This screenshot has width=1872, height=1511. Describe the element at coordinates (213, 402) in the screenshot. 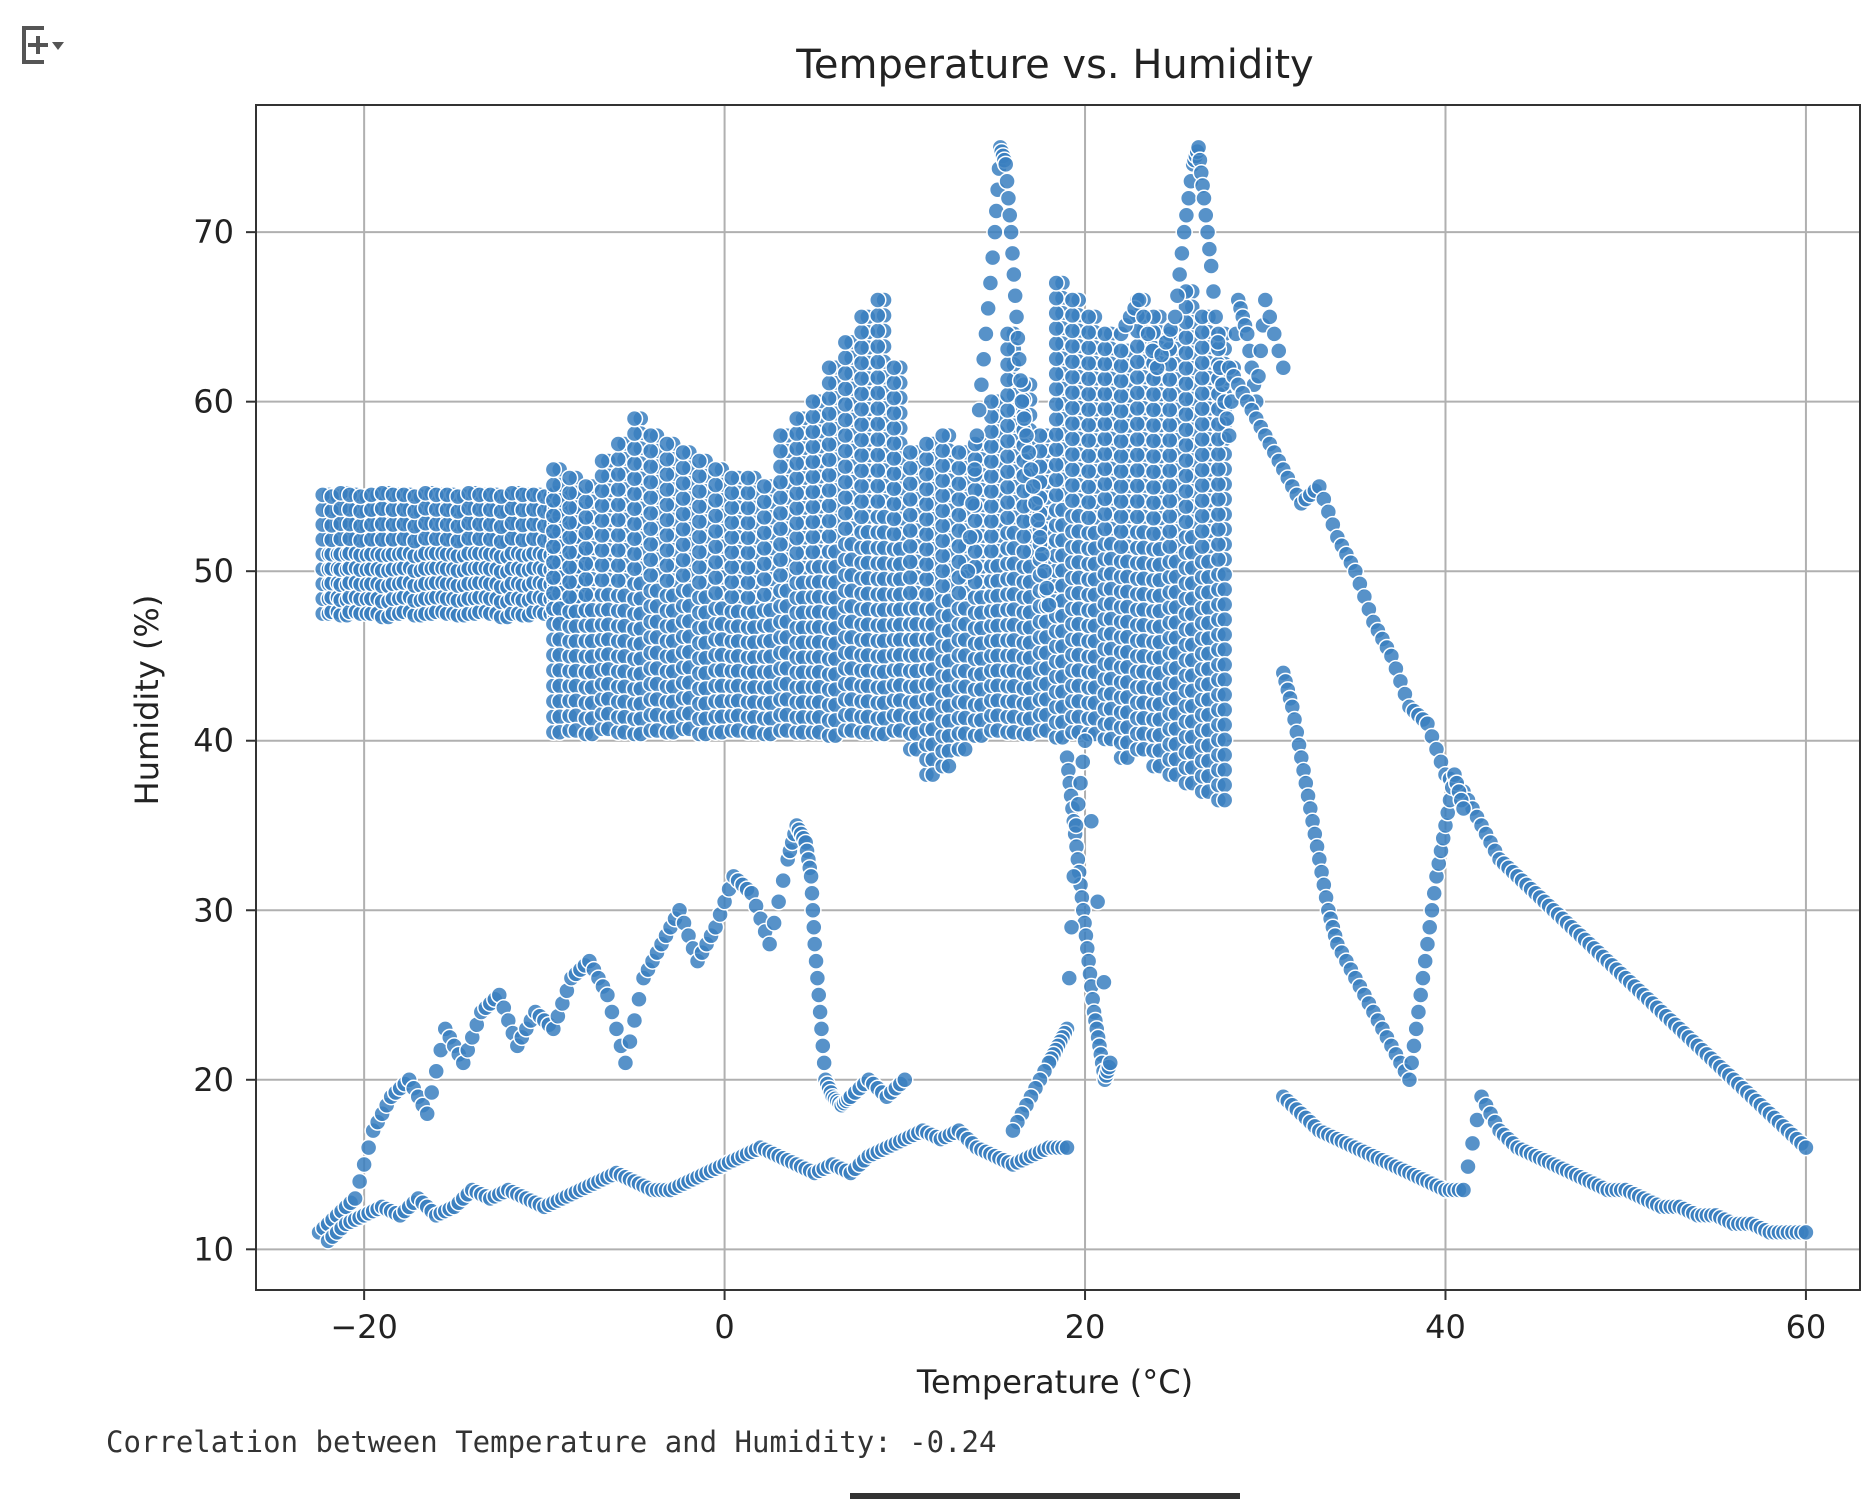

I see `y-tick-label: 60` at that location.